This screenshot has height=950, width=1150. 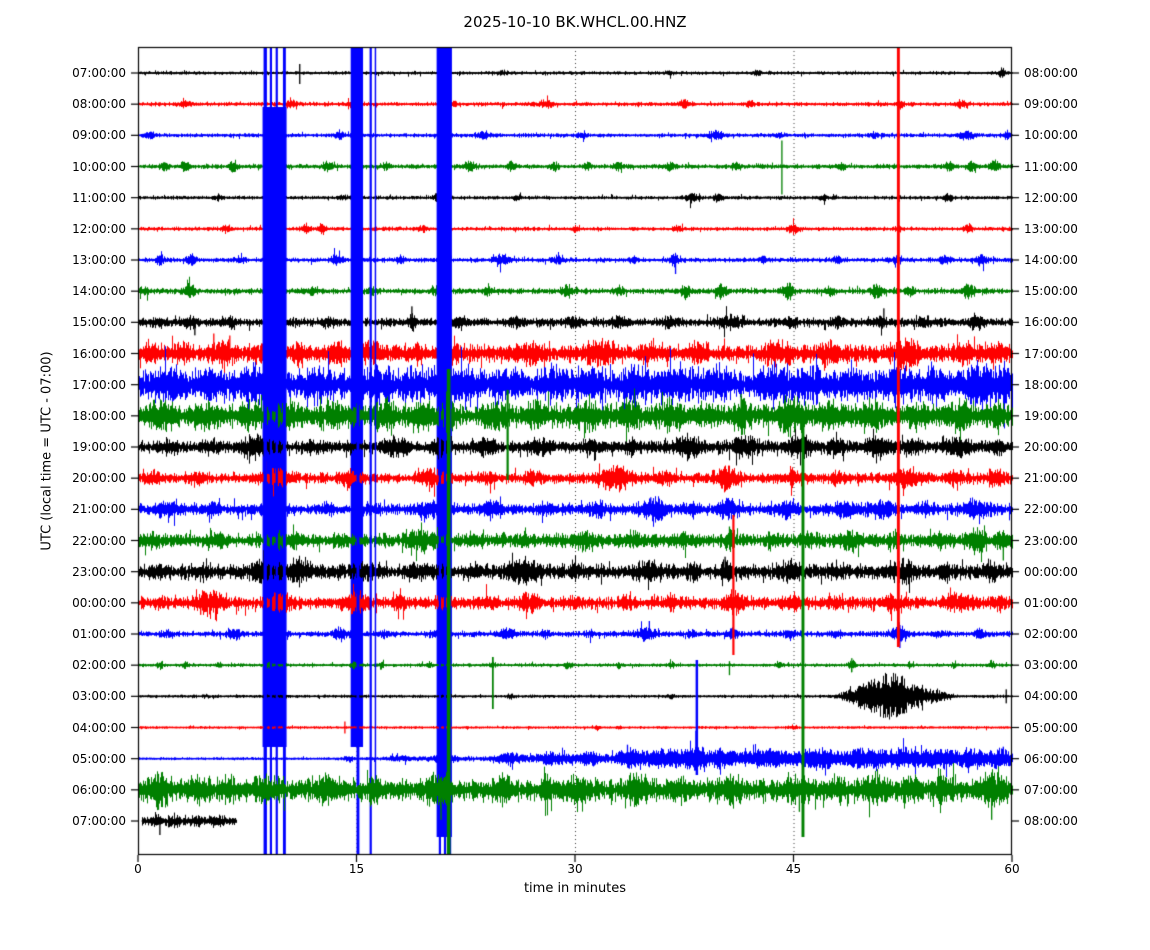 I want to click on right-tick-label-local: 23:00:00, so click(x=1051, y=540).